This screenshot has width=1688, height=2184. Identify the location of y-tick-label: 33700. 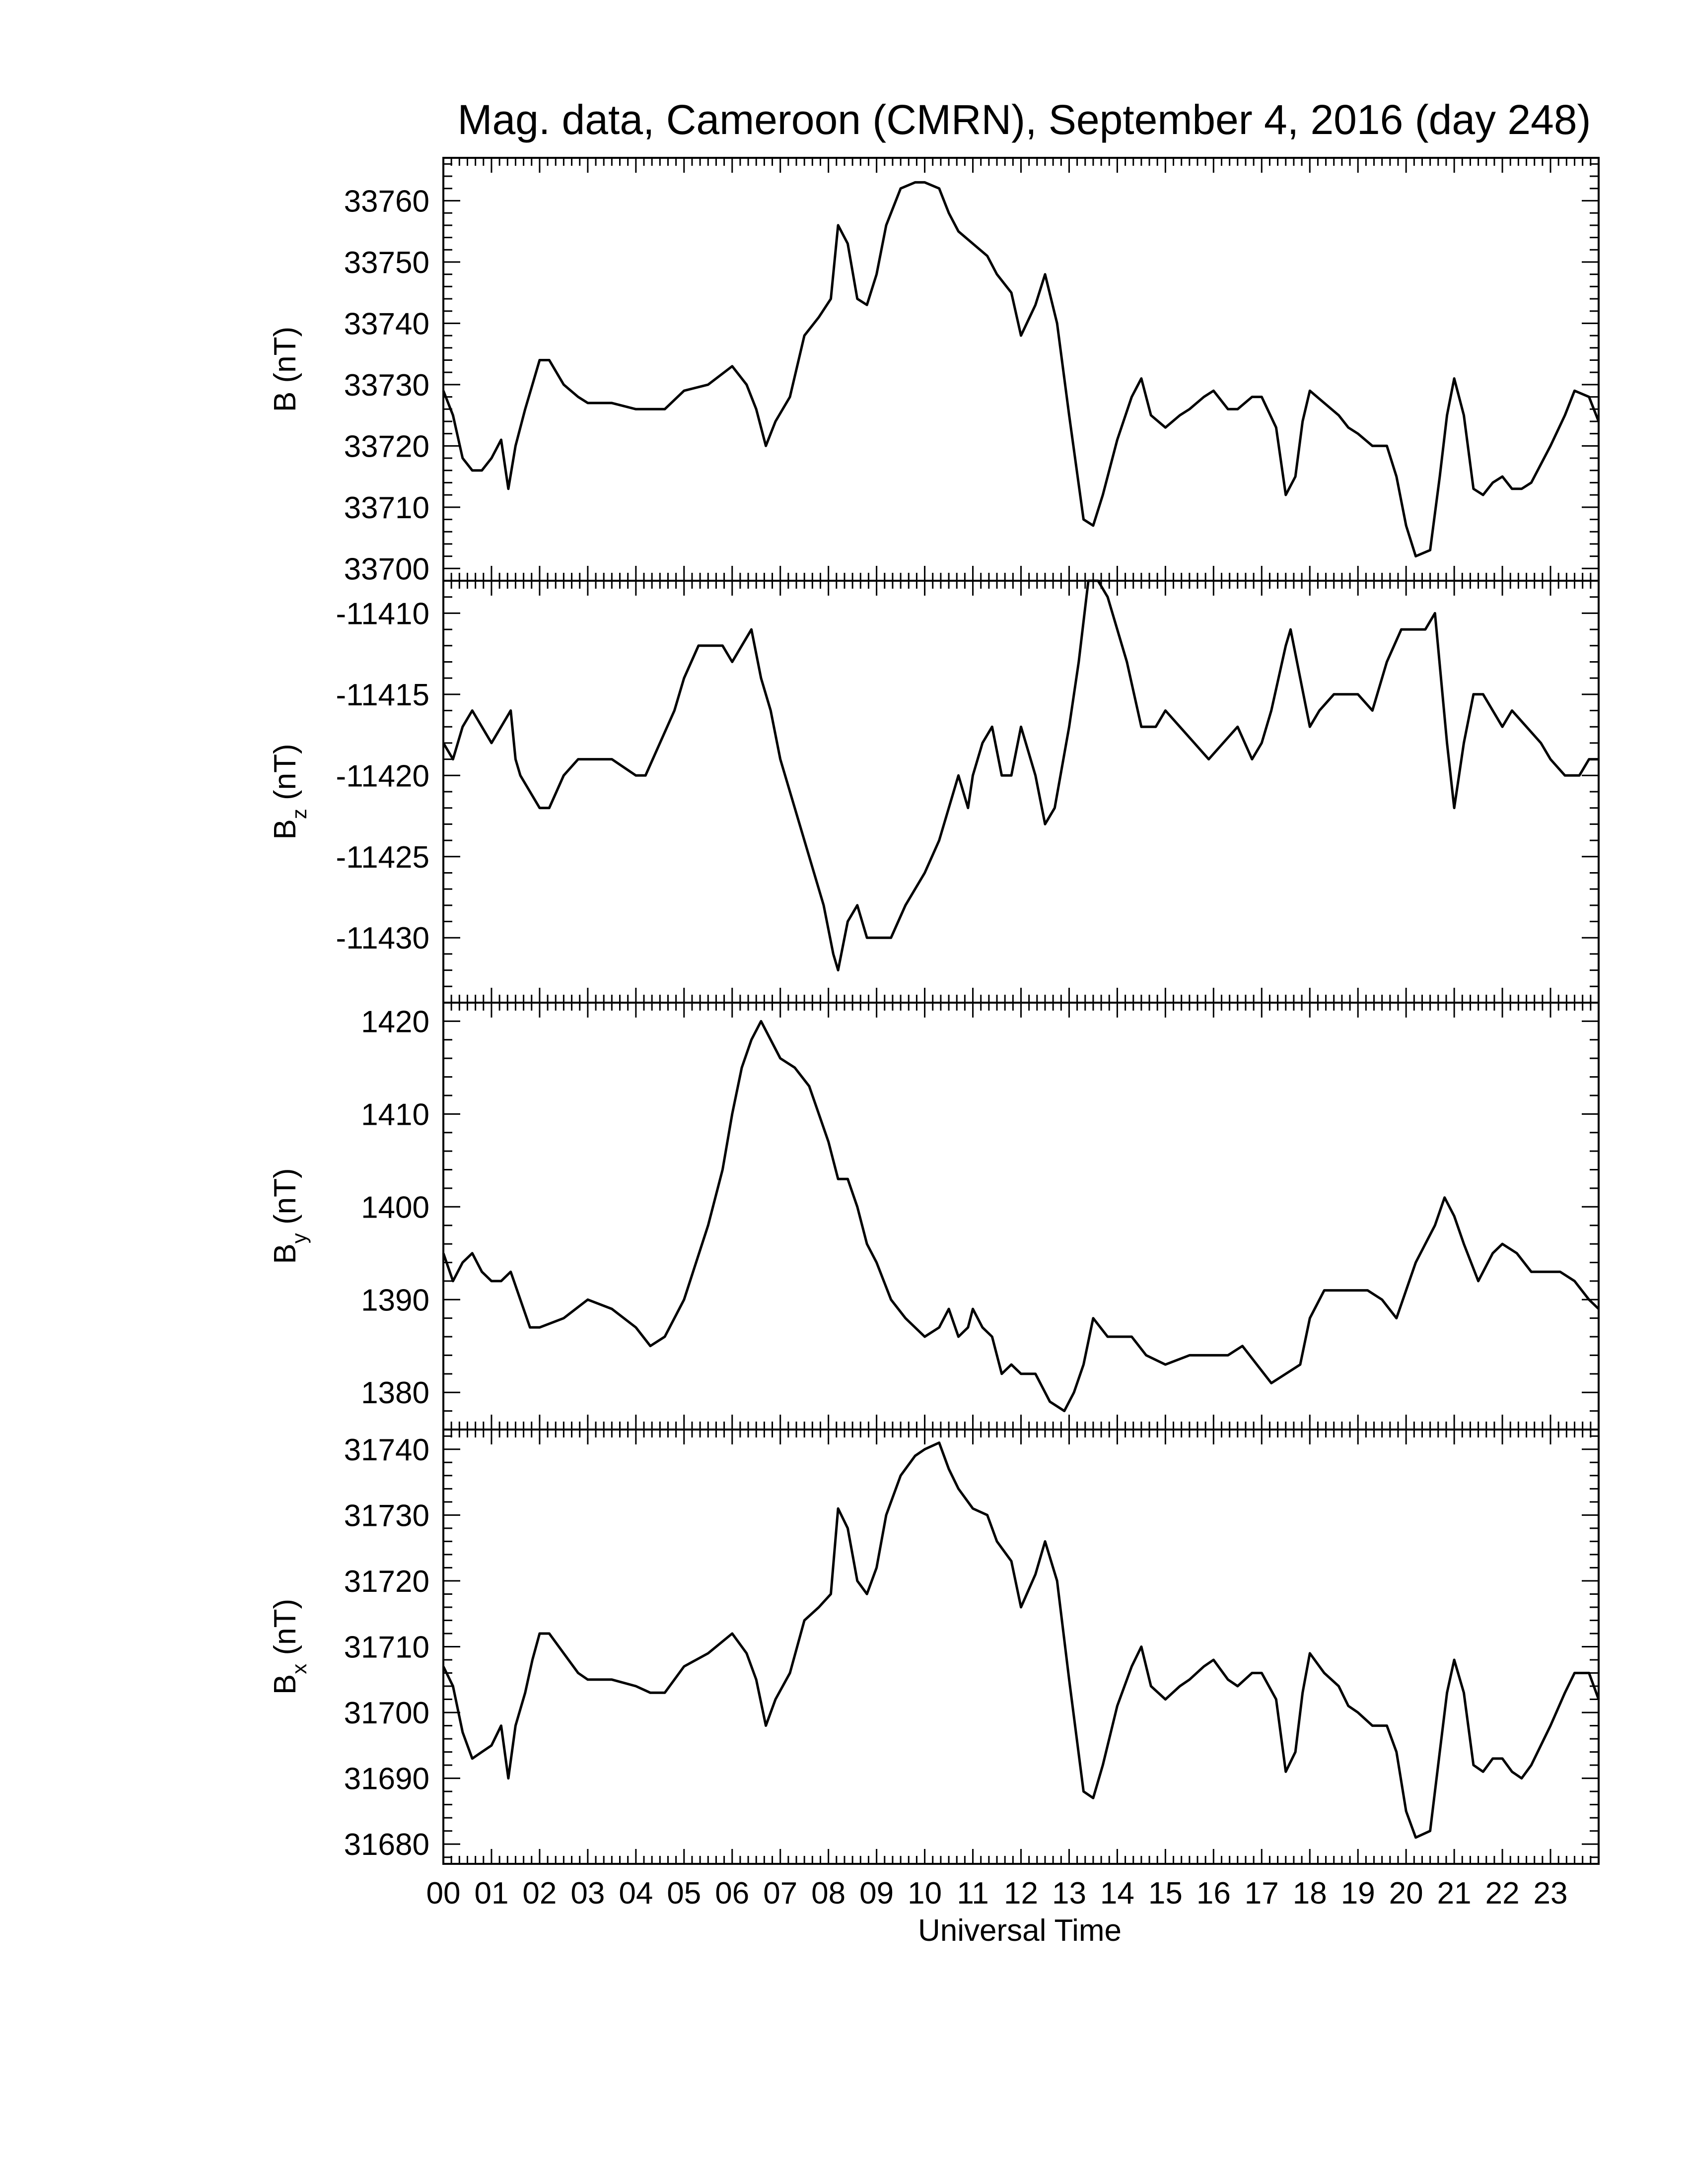
(386, 569).